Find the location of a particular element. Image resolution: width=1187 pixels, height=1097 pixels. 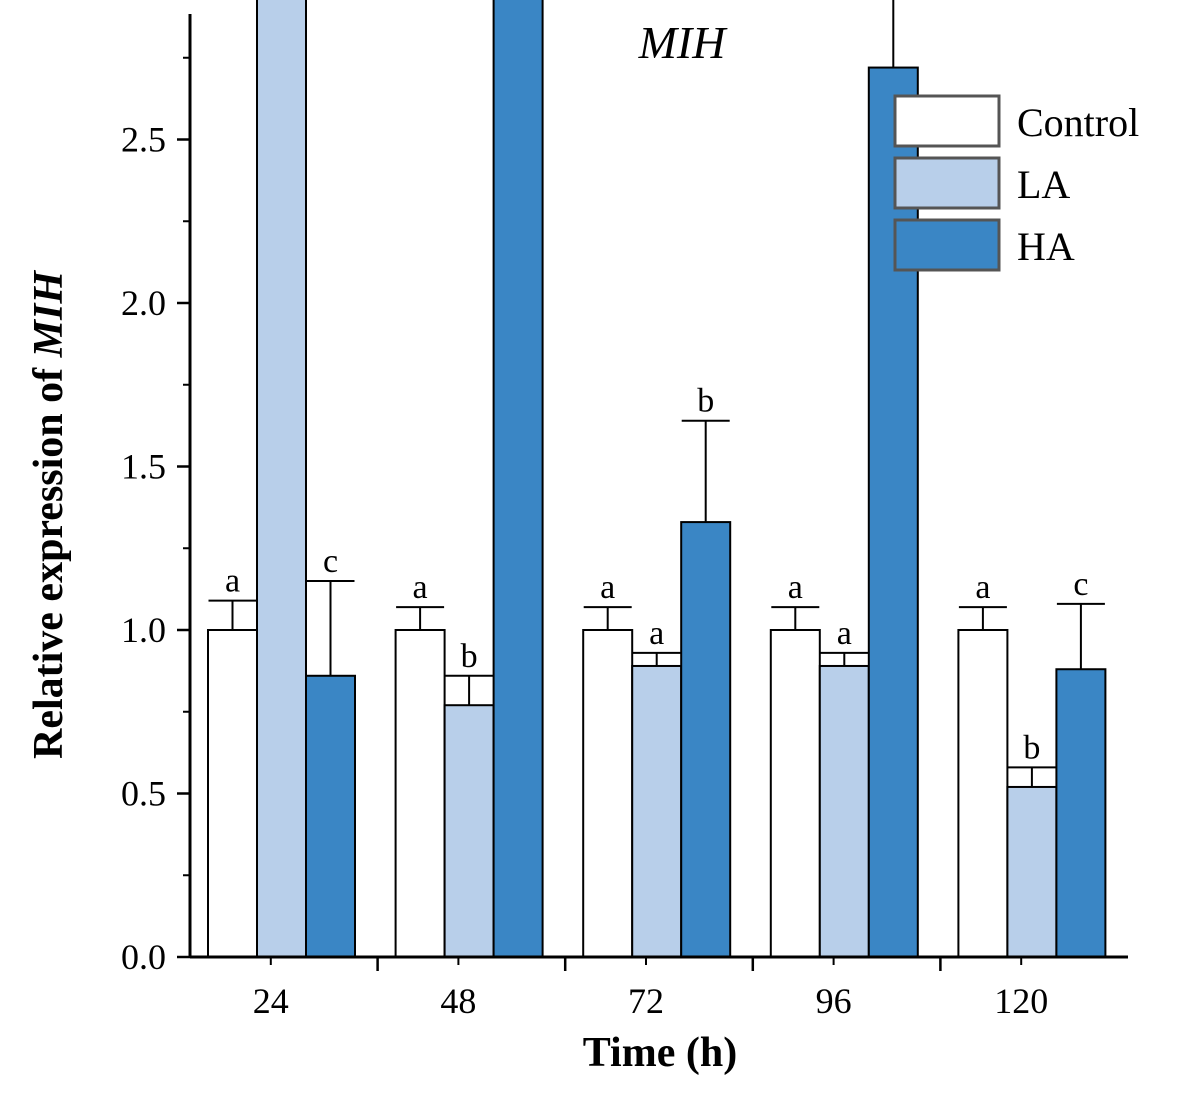

y-tick-label: 0.5 is located at coordinates (143, 794).